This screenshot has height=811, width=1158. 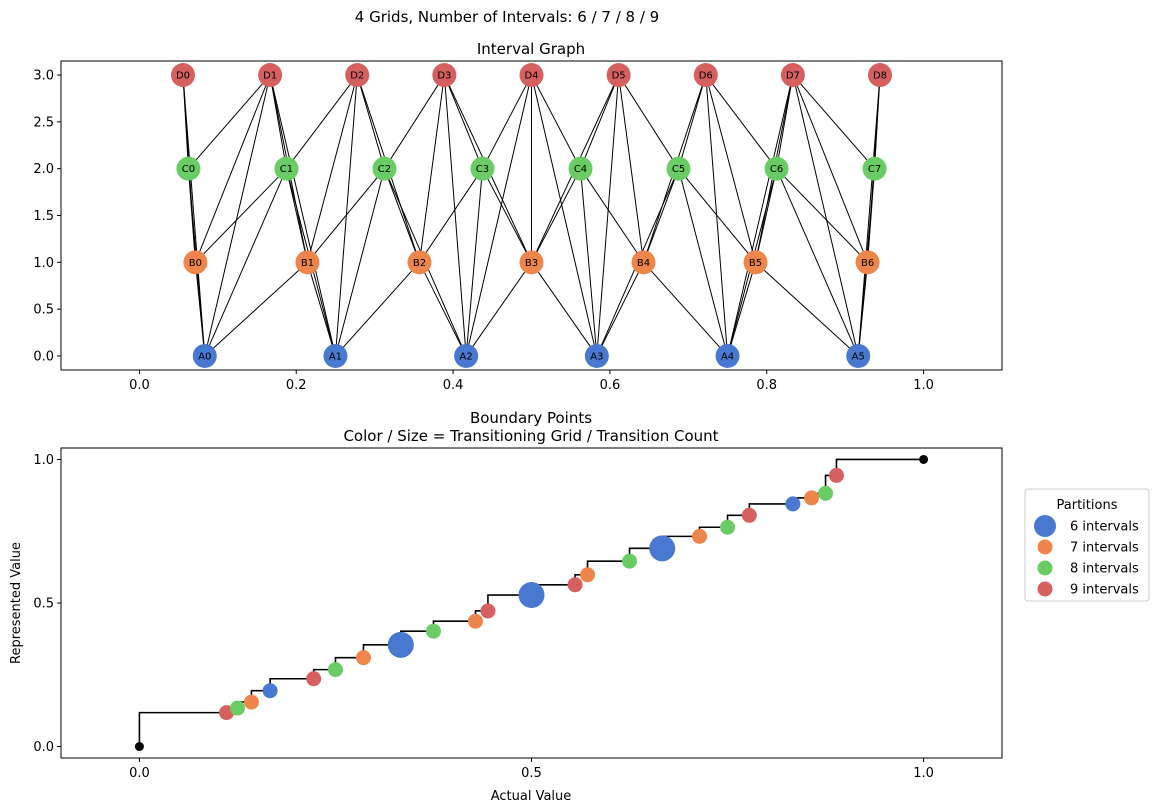 I want to click on x-tick-label: 0.8, so click(x=766, y=385).